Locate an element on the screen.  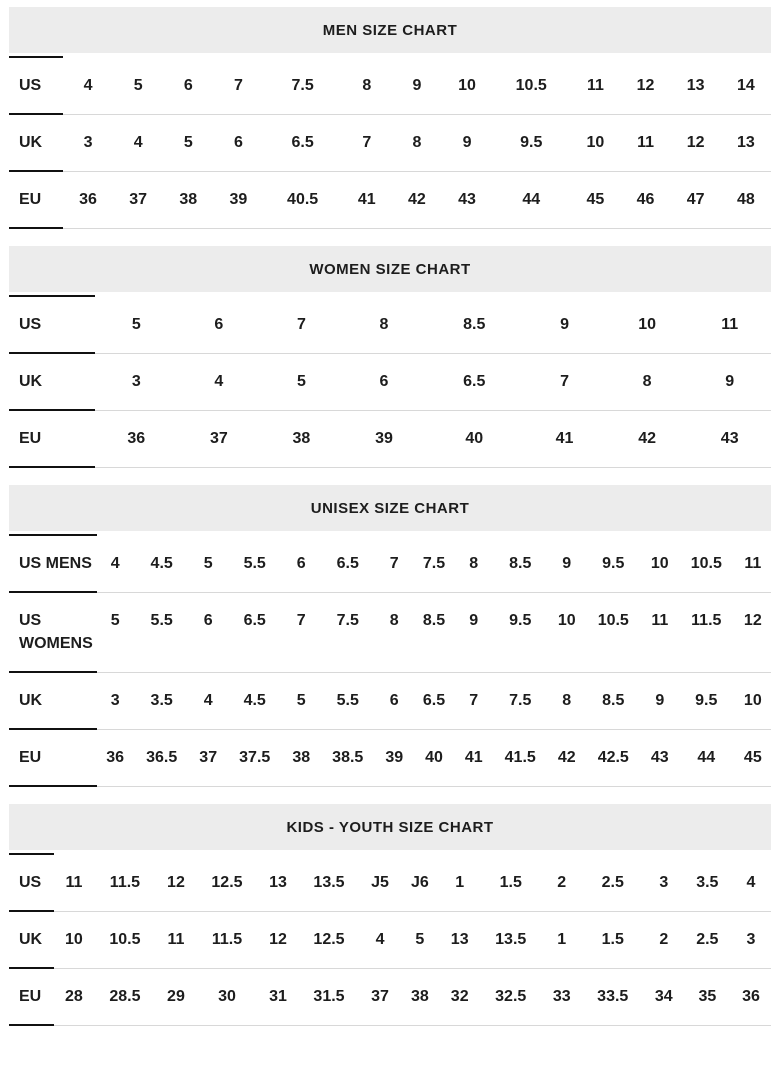
size-cell: 40 is located at coordinates (434, 758).